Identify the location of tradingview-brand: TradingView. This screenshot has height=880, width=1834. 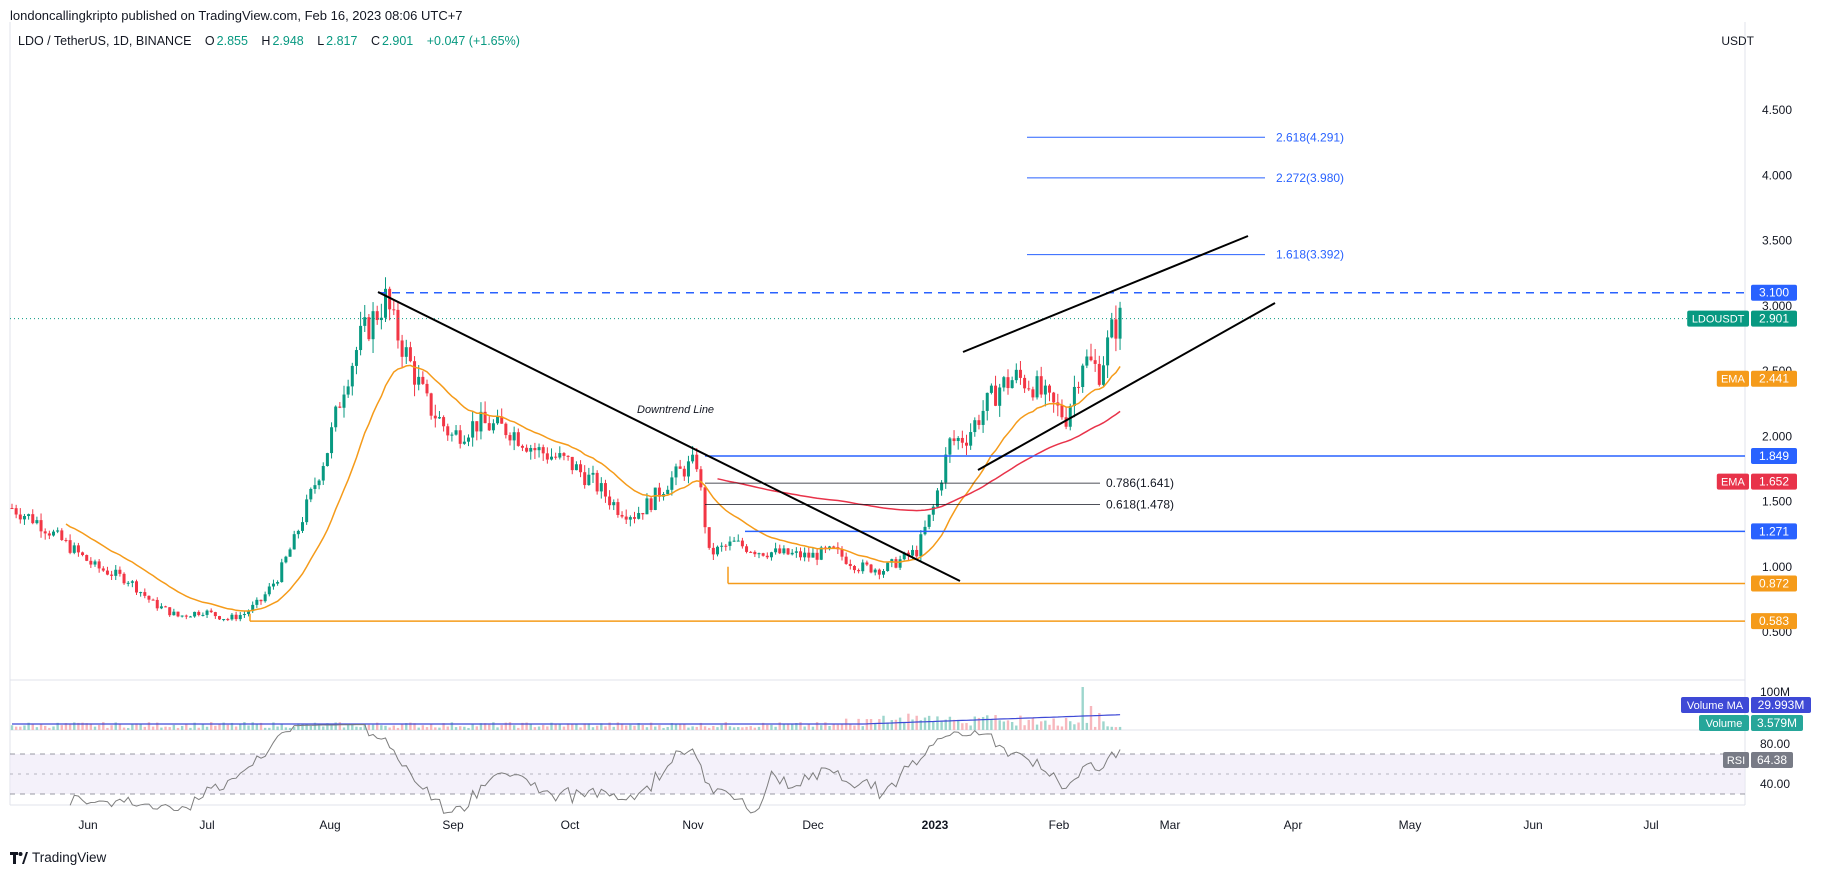
(58, 857).